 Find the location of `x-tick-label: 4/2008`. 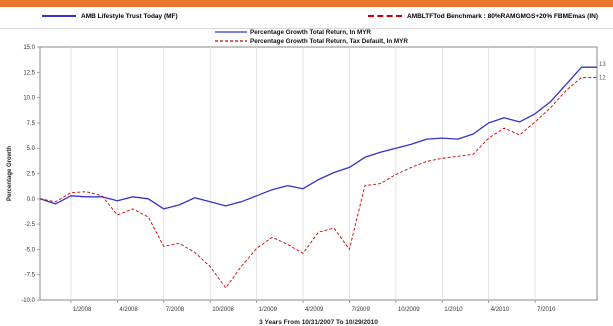

x-tick-label: 4/2008 is located at coordinates (128, 310).